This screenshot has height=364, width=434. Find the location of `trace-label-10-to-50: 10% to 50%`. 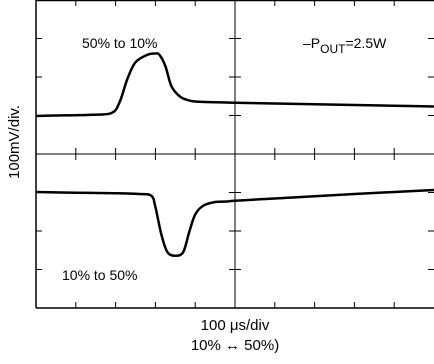

trace-label-10-to-50: 10% to 50% is located at coordinates (100, 275).